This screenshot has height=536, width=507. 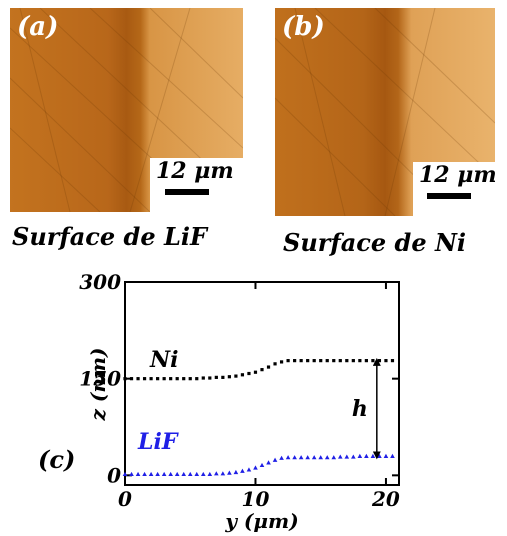 I want to click on legend-label-lif: LiF, so click(x=158, y=442).